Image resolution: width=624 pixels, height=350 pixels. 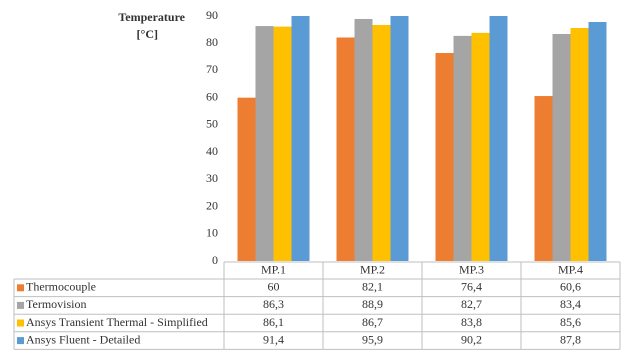 What do you see at coordinates (471, 322) in the screenshot?
I see `data-label: 83,8` at bounding box center [471, 322].